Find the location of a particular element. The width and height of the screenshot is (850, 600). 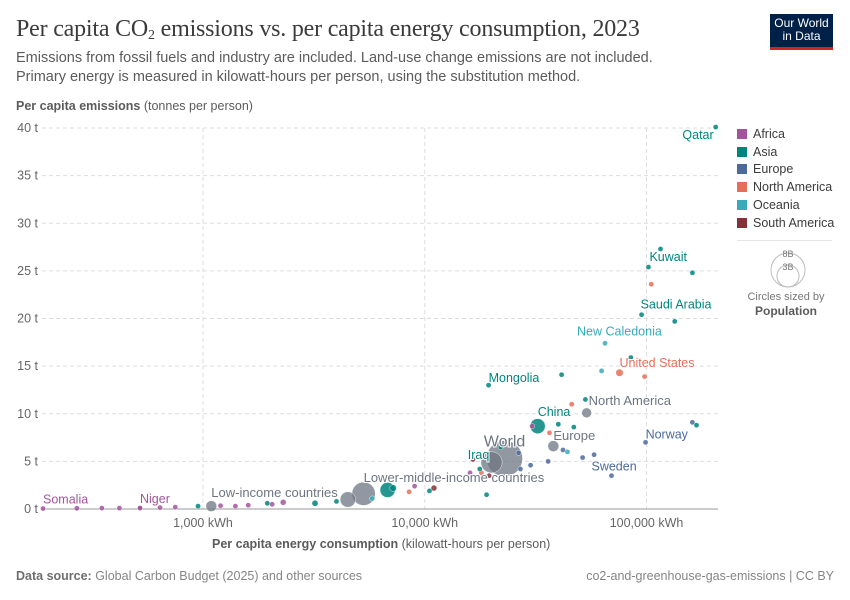

size-legend-small: 3B is located at coordinates (787, 267).